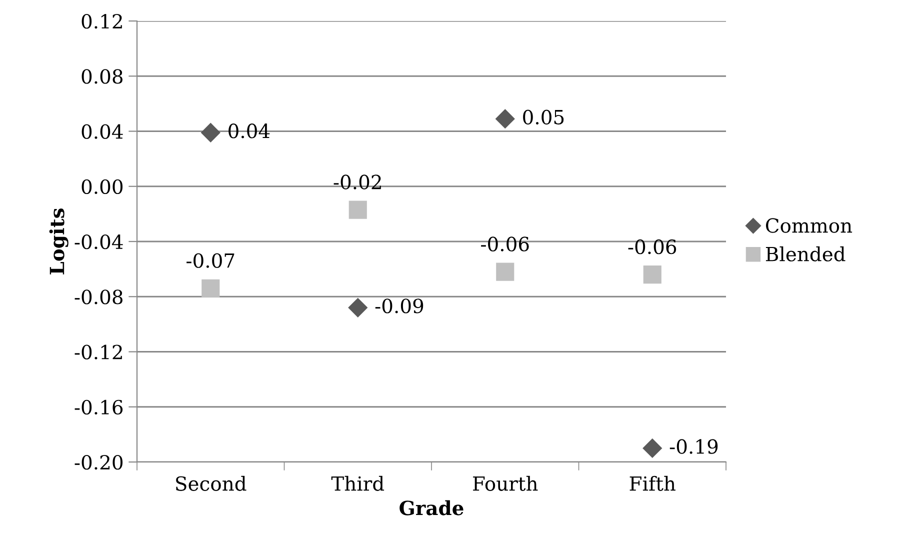 The width and height of the screenshot is (908, 533). Describe the element at coordinates (98, 407) in the screenshot. I see `y-tick-label: -0.16` at that location.